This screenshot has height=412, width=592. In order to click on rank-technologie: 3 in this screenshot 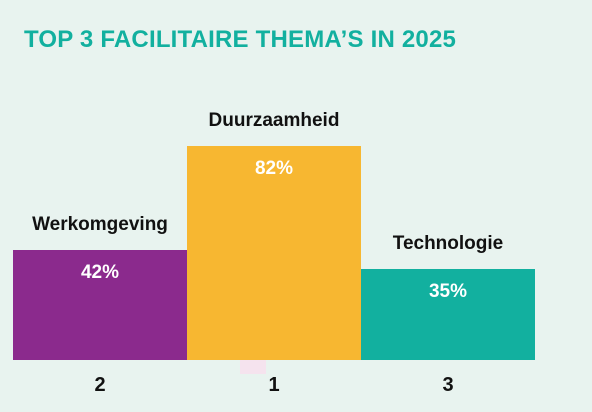, I will do `click(448, 385)`.